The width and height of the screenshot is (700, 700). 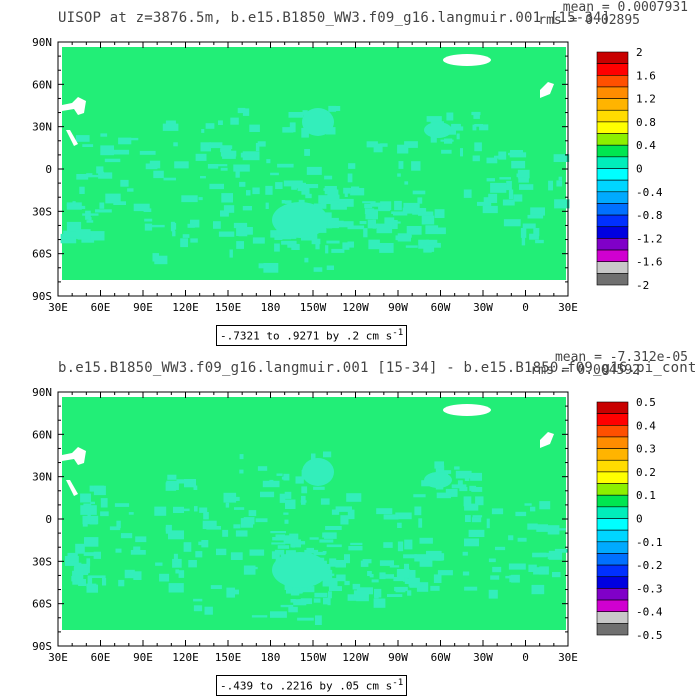 What do you see at coordinates (271, 657) in the screenshot?
I see `lon-label: 180` at bounding box center [271, 657].